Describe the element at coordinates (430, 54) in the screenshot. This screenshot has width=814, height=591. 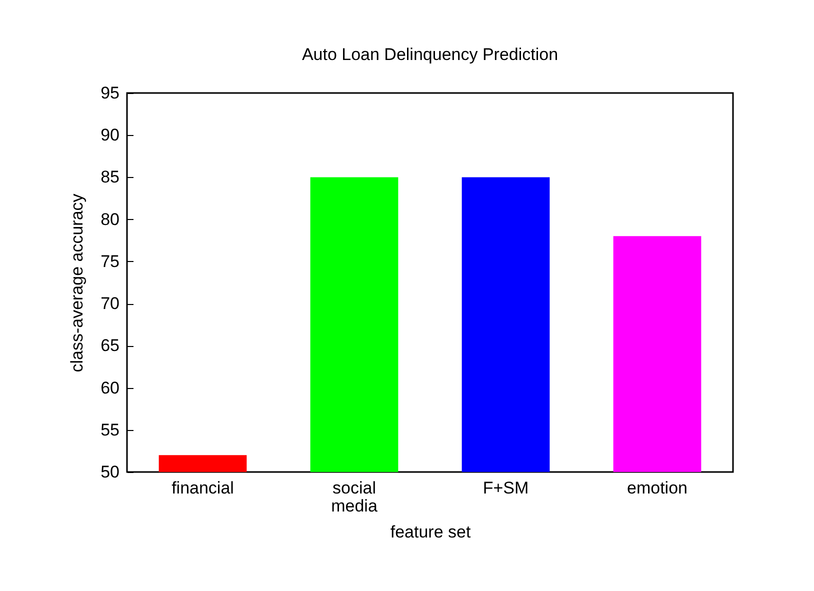
I see `chart-title: Auto Loan Delinquency Prediction` at that location.